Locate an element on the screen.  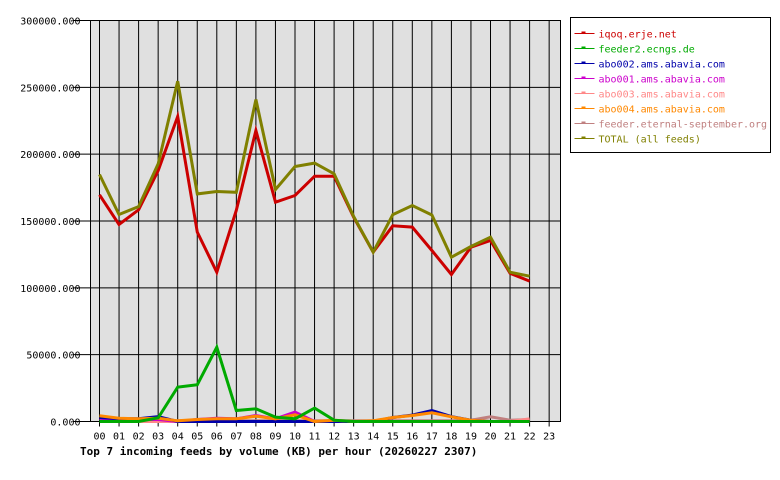
x-tick-label: 15 is located at coordinates (393, 437).